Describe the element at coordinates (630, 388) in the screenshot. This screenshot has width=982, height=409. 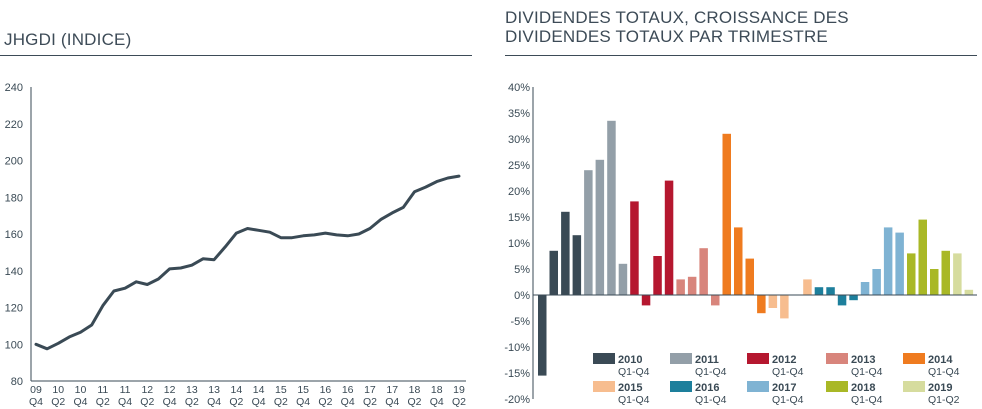
I see `legend-label-2015: 2015` at that location.